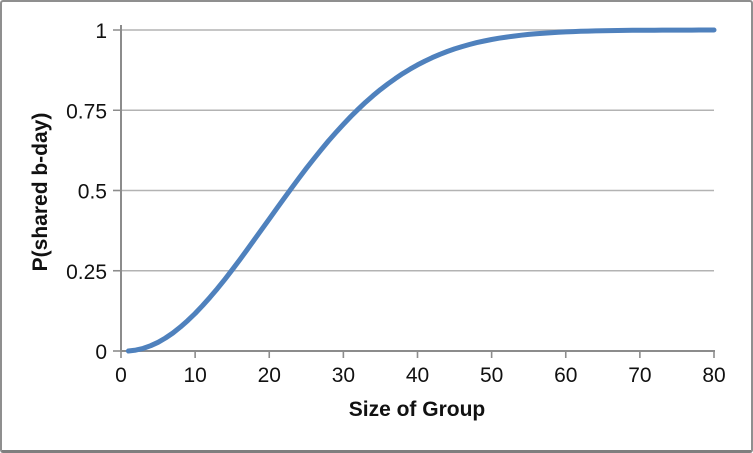 This screenshot has width=753, height=453. What do you see at coordinates (417, 409) in the screenshot?
I see `x-axis-title: Size of Group` at bounding box center [417, 409].